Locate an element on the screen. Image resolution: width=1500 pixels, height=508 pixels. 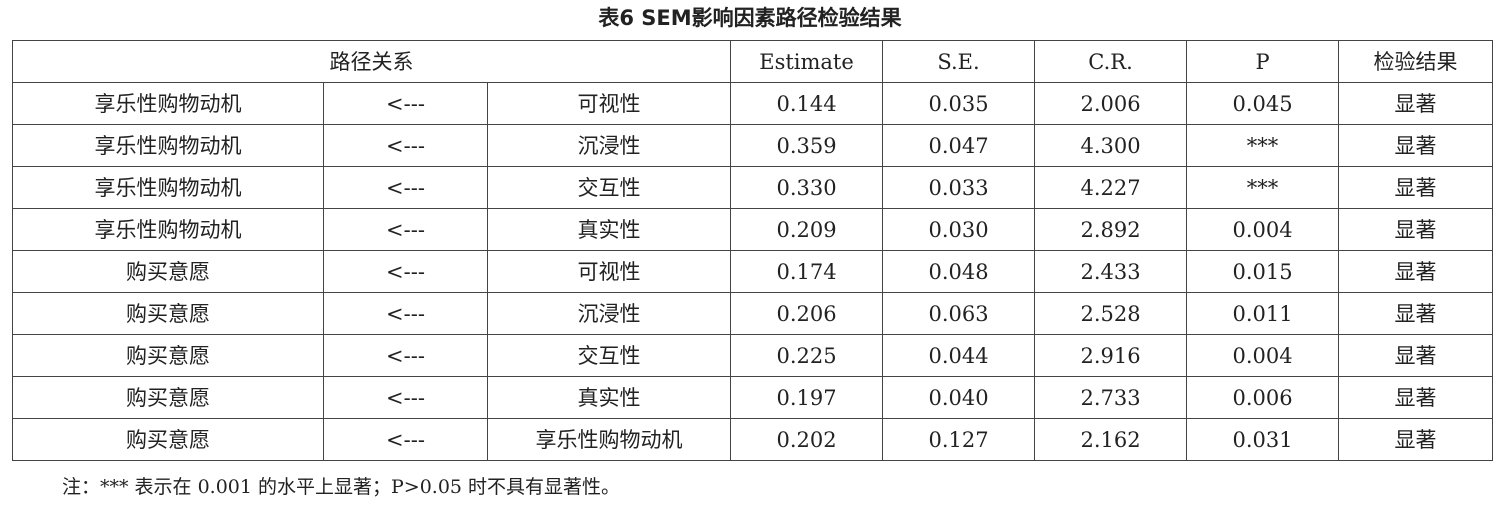
cell-p: 0.031 is located at coordinates (1263, 439).